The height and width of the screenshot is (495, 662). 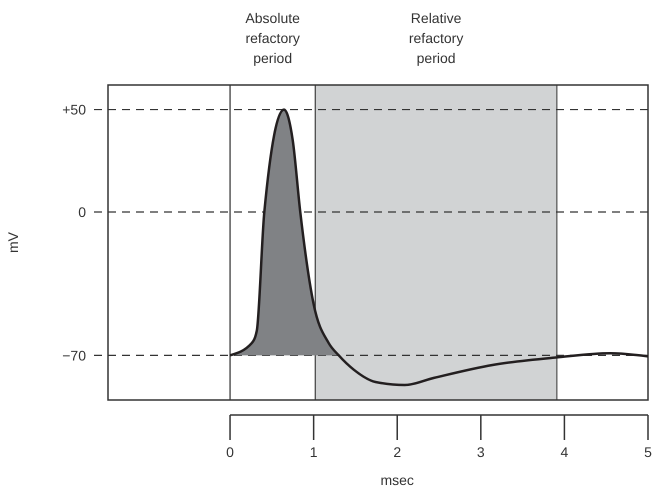 What do you see at coordinates (74, 355) in the screenshot?
I see `y-tick-label: −70` at bounding box center [74, 355].